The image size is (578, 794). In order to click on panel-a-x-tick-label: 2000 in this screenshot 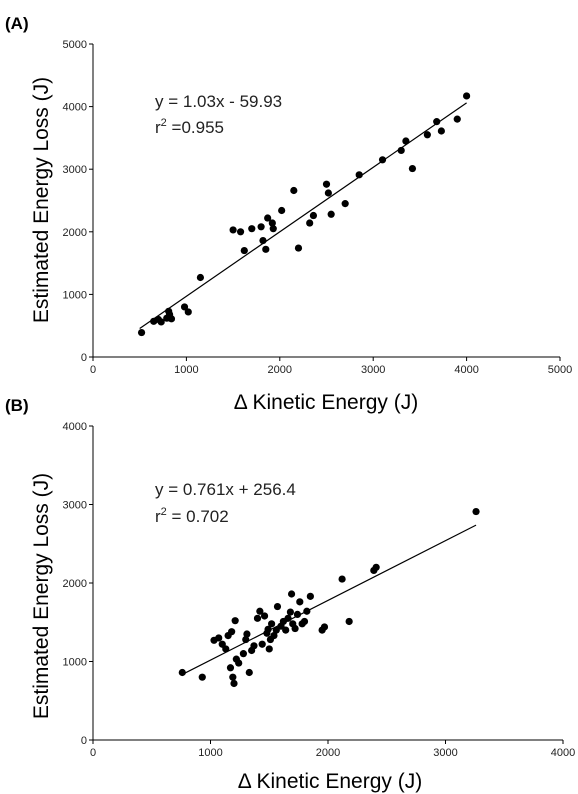, I will do `click(280, 370)`.